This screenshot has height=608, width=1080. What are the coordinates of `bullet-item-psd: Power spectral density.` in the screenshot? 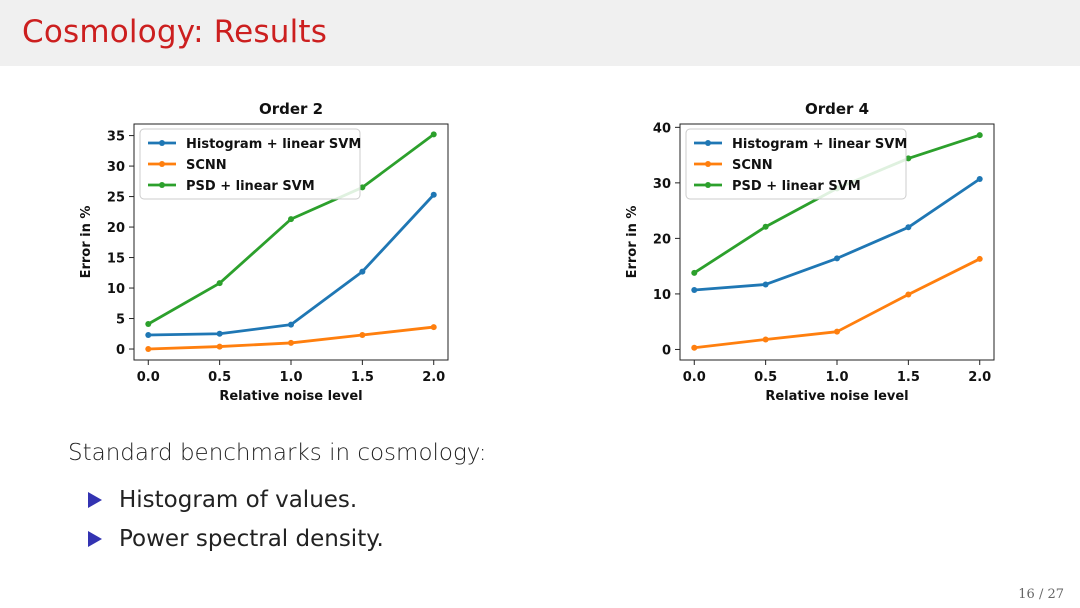 It's located at (236, 538).